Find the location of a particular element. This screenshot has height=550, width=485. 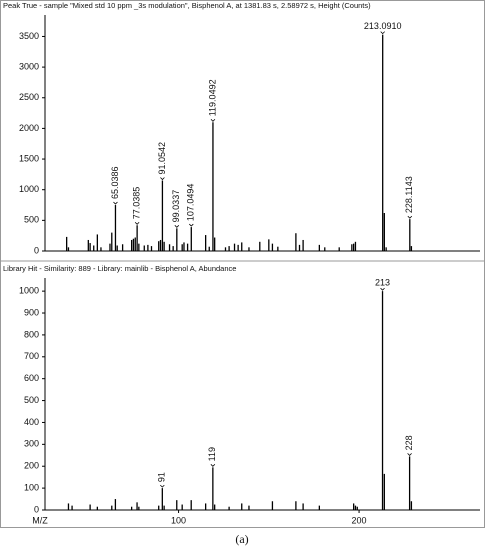

x-tick-label: 200 is located at coordinates (359, 520).